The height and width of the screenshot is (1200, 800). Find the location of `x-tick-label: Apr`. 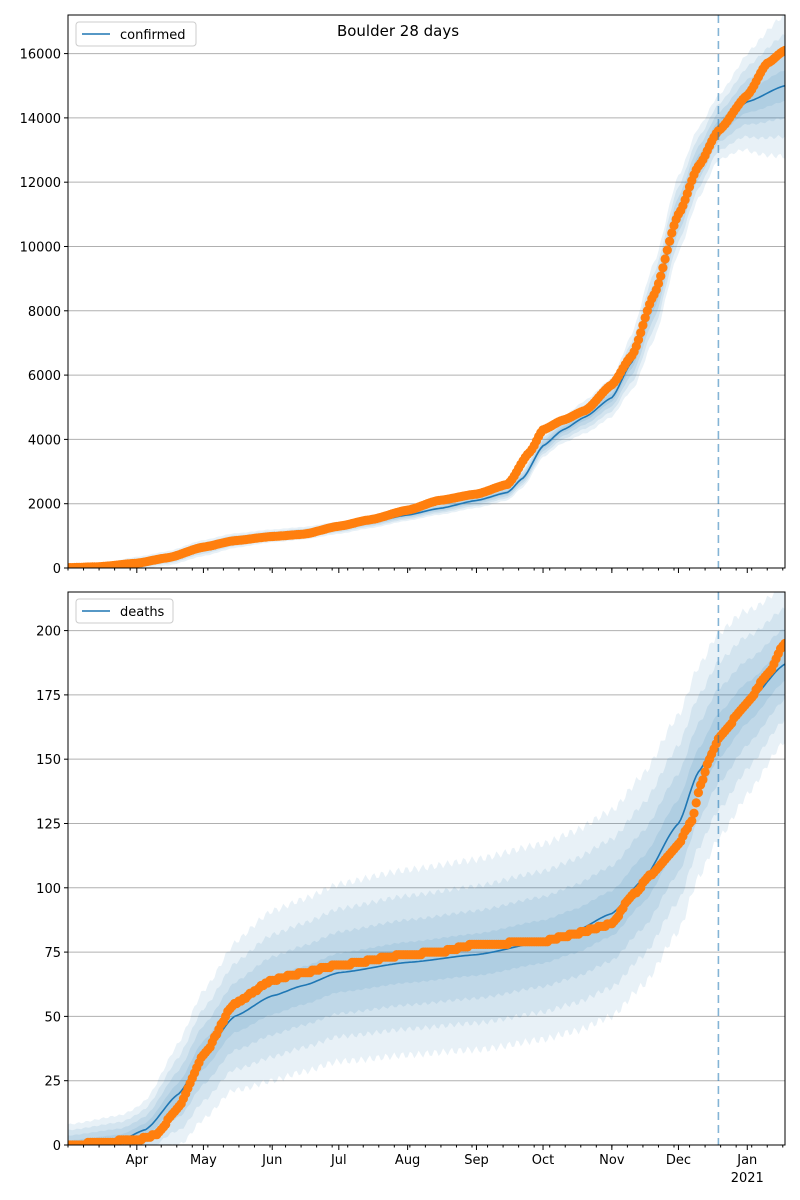

x-tick-label: Apr is located at coordinates (137, 1160).